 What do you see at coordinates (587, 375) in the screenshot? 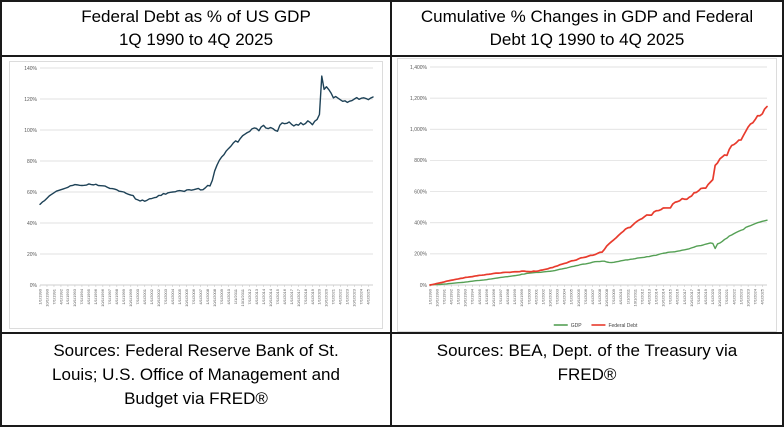
I see `right-source-line2: FRED®` at bounding box center [587, 375].